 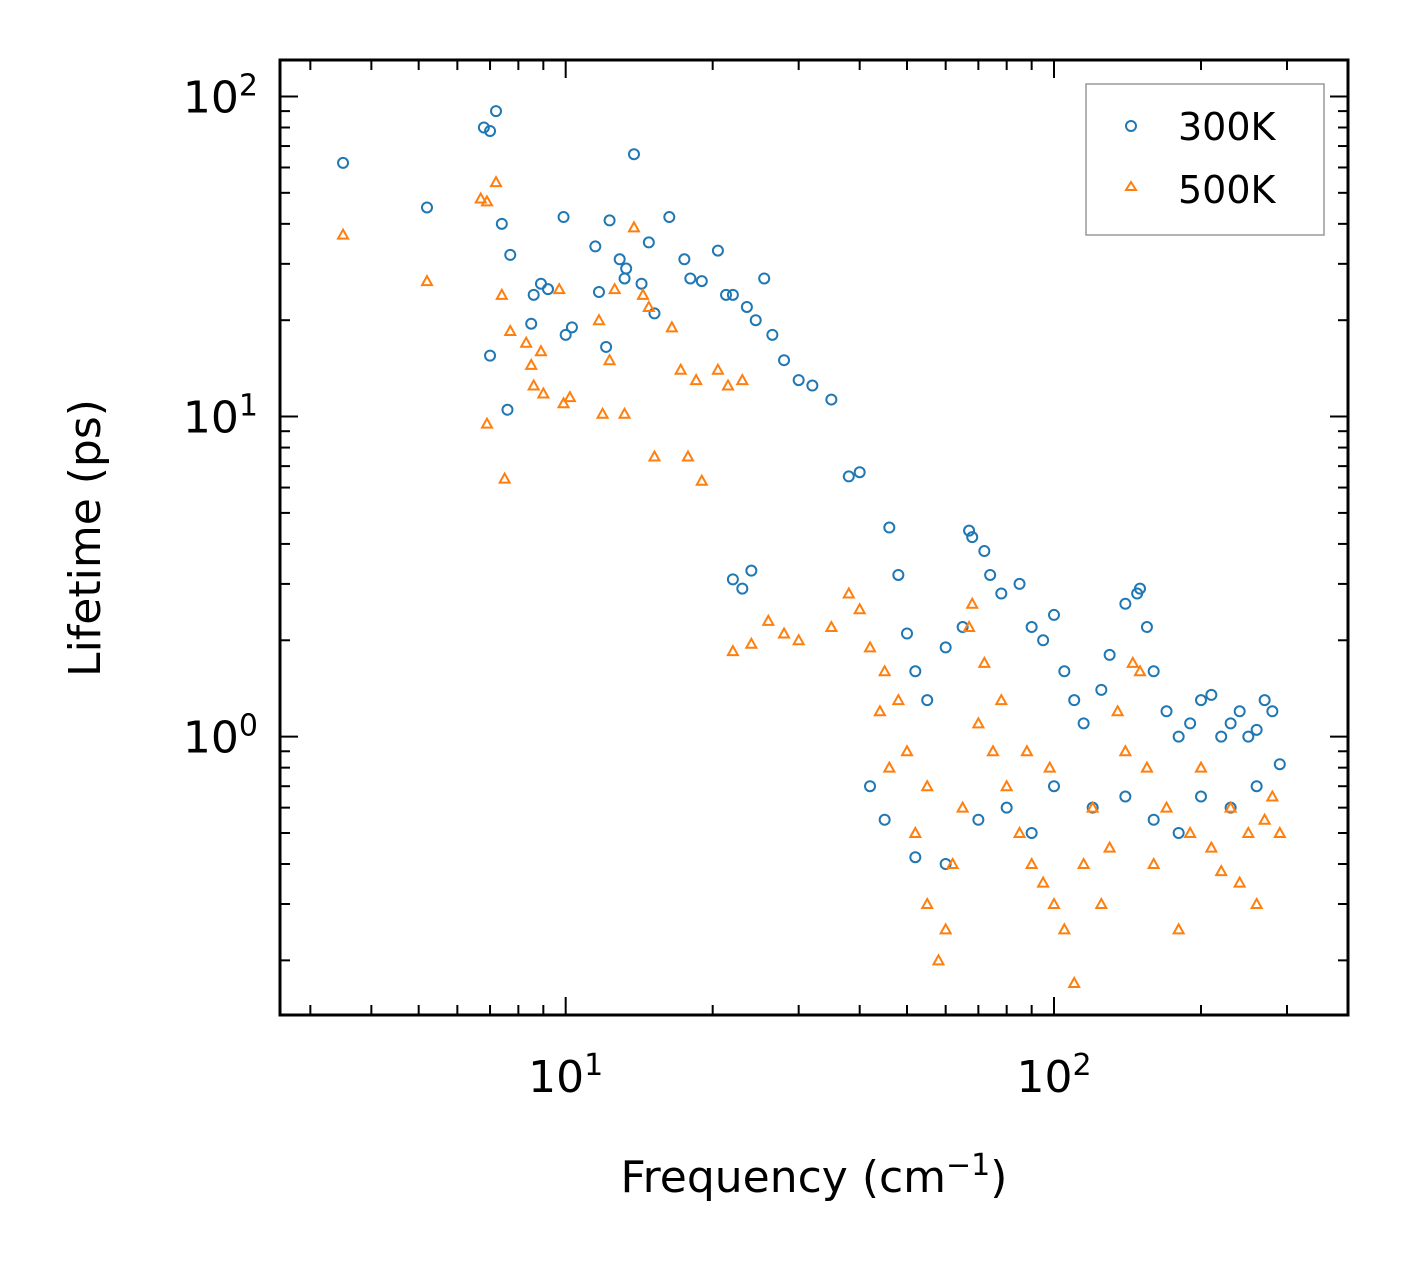 What do you see at coordinates (85, 538) in the screenshot?
I see `y-axis-label: Lifetime (ps)` at bounding box center [85, 538].